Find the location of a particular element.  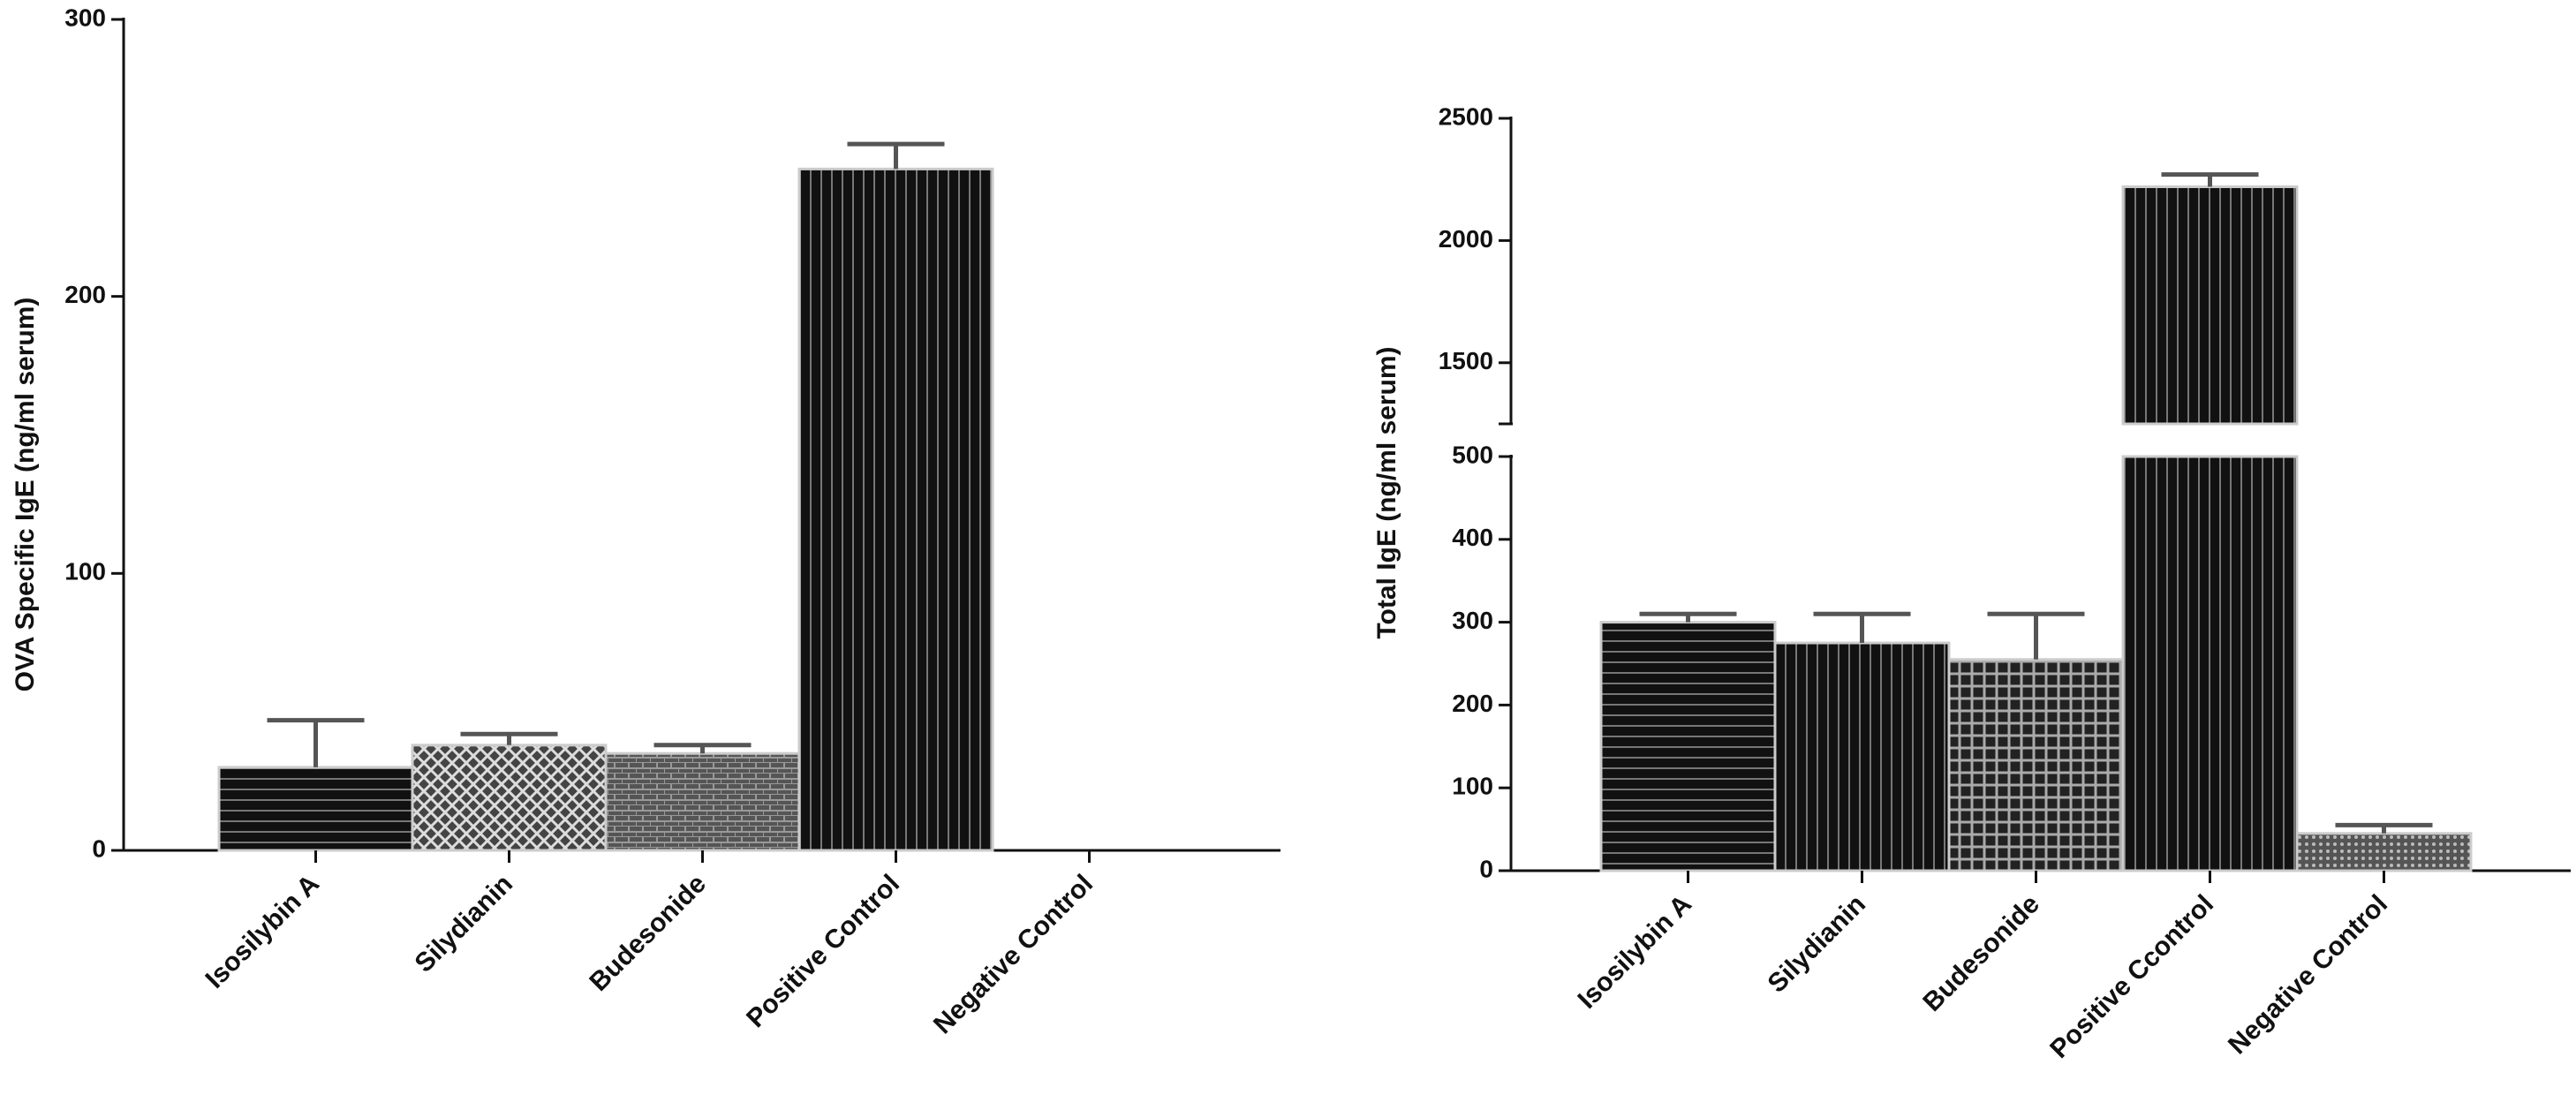

y-tick-label: 2500 is located at coordinates (1466, 116).